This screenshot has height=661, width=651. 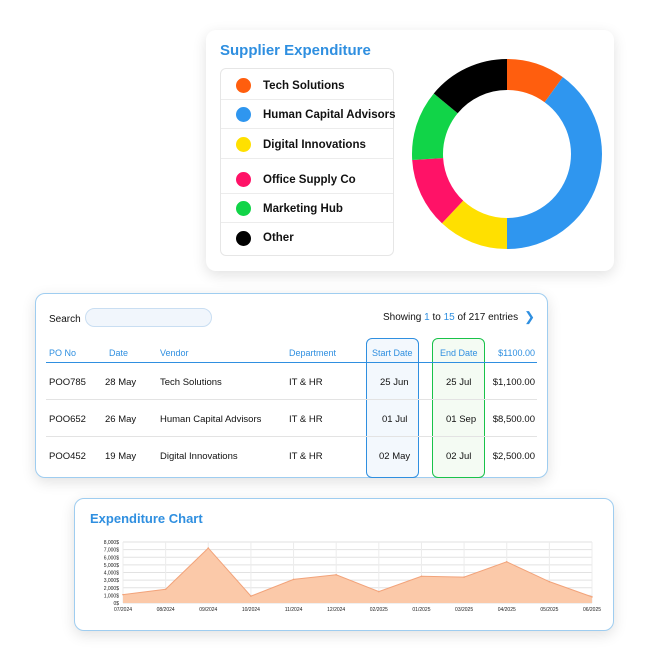 What do you see at coordinates (458, 408) in the screenshot?
I see `end-date-column-highlight` at bounding box center [458, 408].